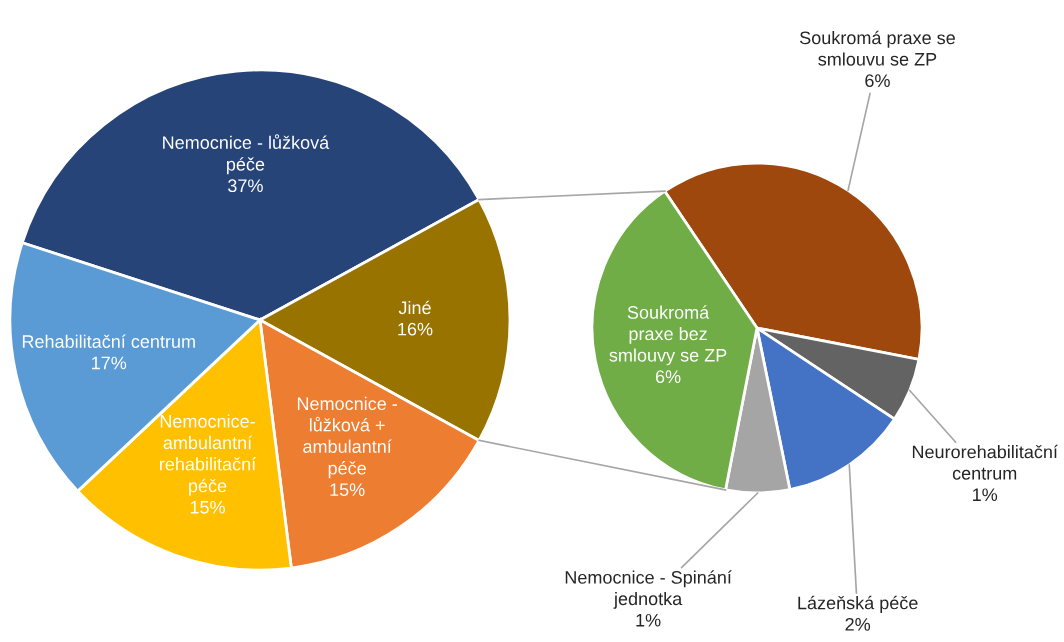 This screenshot has height=642, width=1064. I want to click on slice-label: Neurorehabilitační centrum, so click(985, 462).